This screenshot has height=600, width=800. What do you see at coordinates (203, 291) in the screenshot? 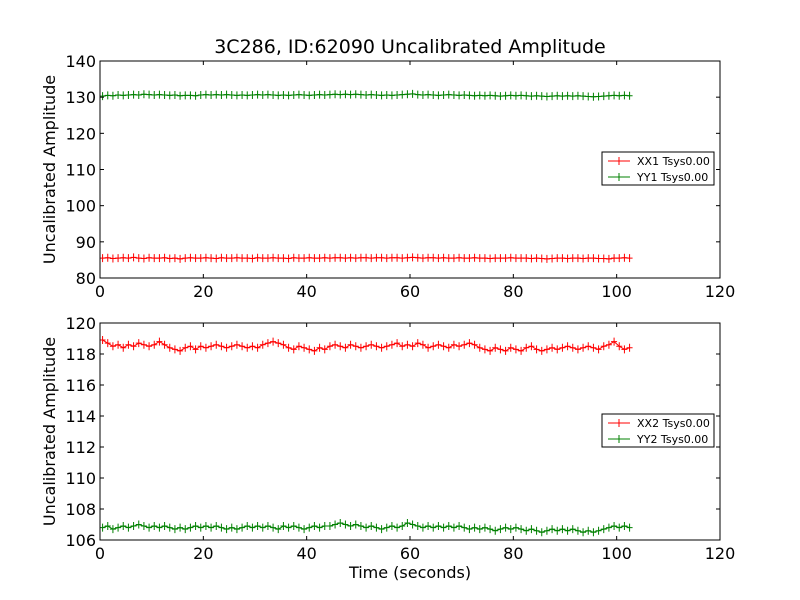
I see `x-tick-label: 20` at bounding box center [203, 291].